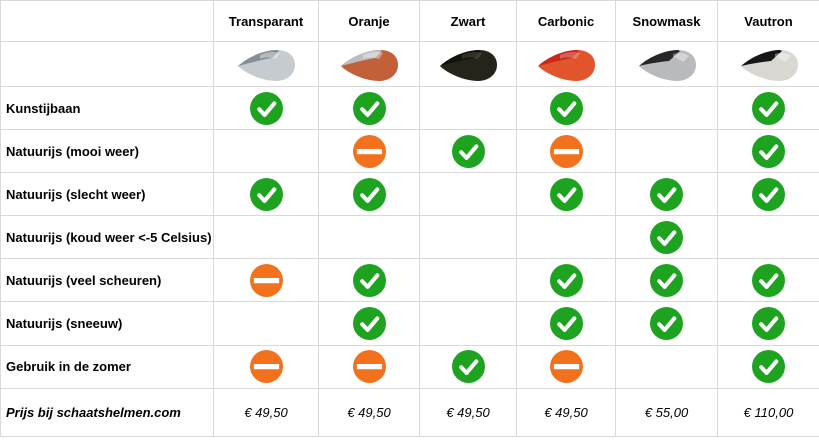 This screenshot has height=441, width=819. Describe the element at coordinates (409, 237) in the screenshot. I see `table-row-natuurijs-koud-weer: Natuurijs (koud weer <-5 Celsius)` at that location.